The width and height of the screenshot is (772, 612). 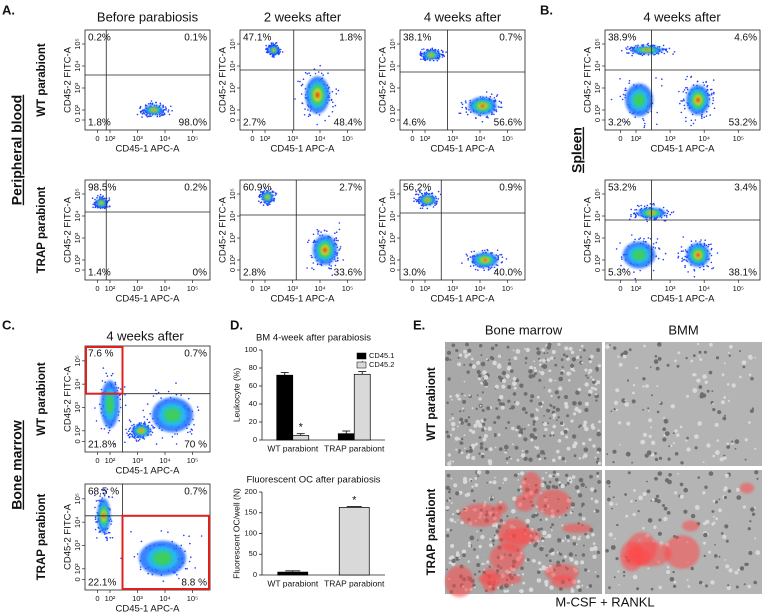 What do you see at coordinates (17, 465) in the screenshot?
I see `tissue-label: Bone marrow` at bounding box center [17, 465].